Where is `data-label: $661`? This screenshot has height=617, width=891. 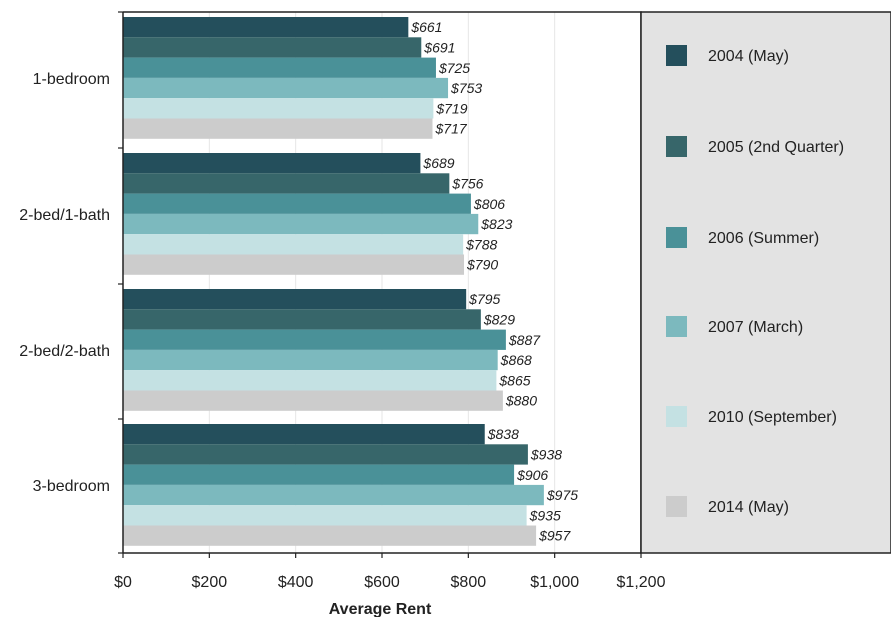 data-label: $661 is located at coordinates (426, 27).